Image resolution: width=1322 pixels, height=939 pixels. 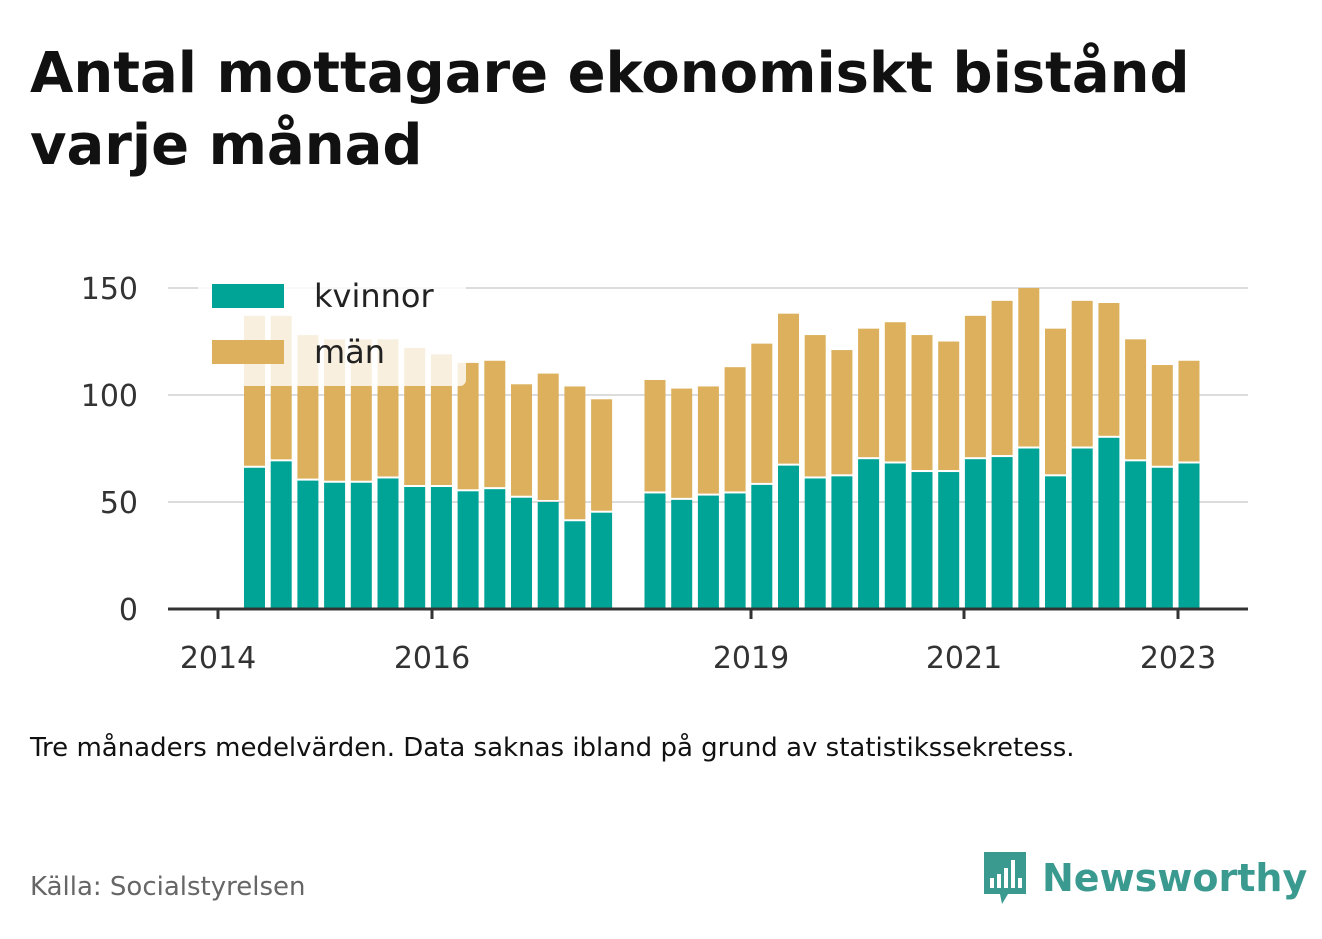 I want to click on legend-label-man: män, so click(x=349, y=352).